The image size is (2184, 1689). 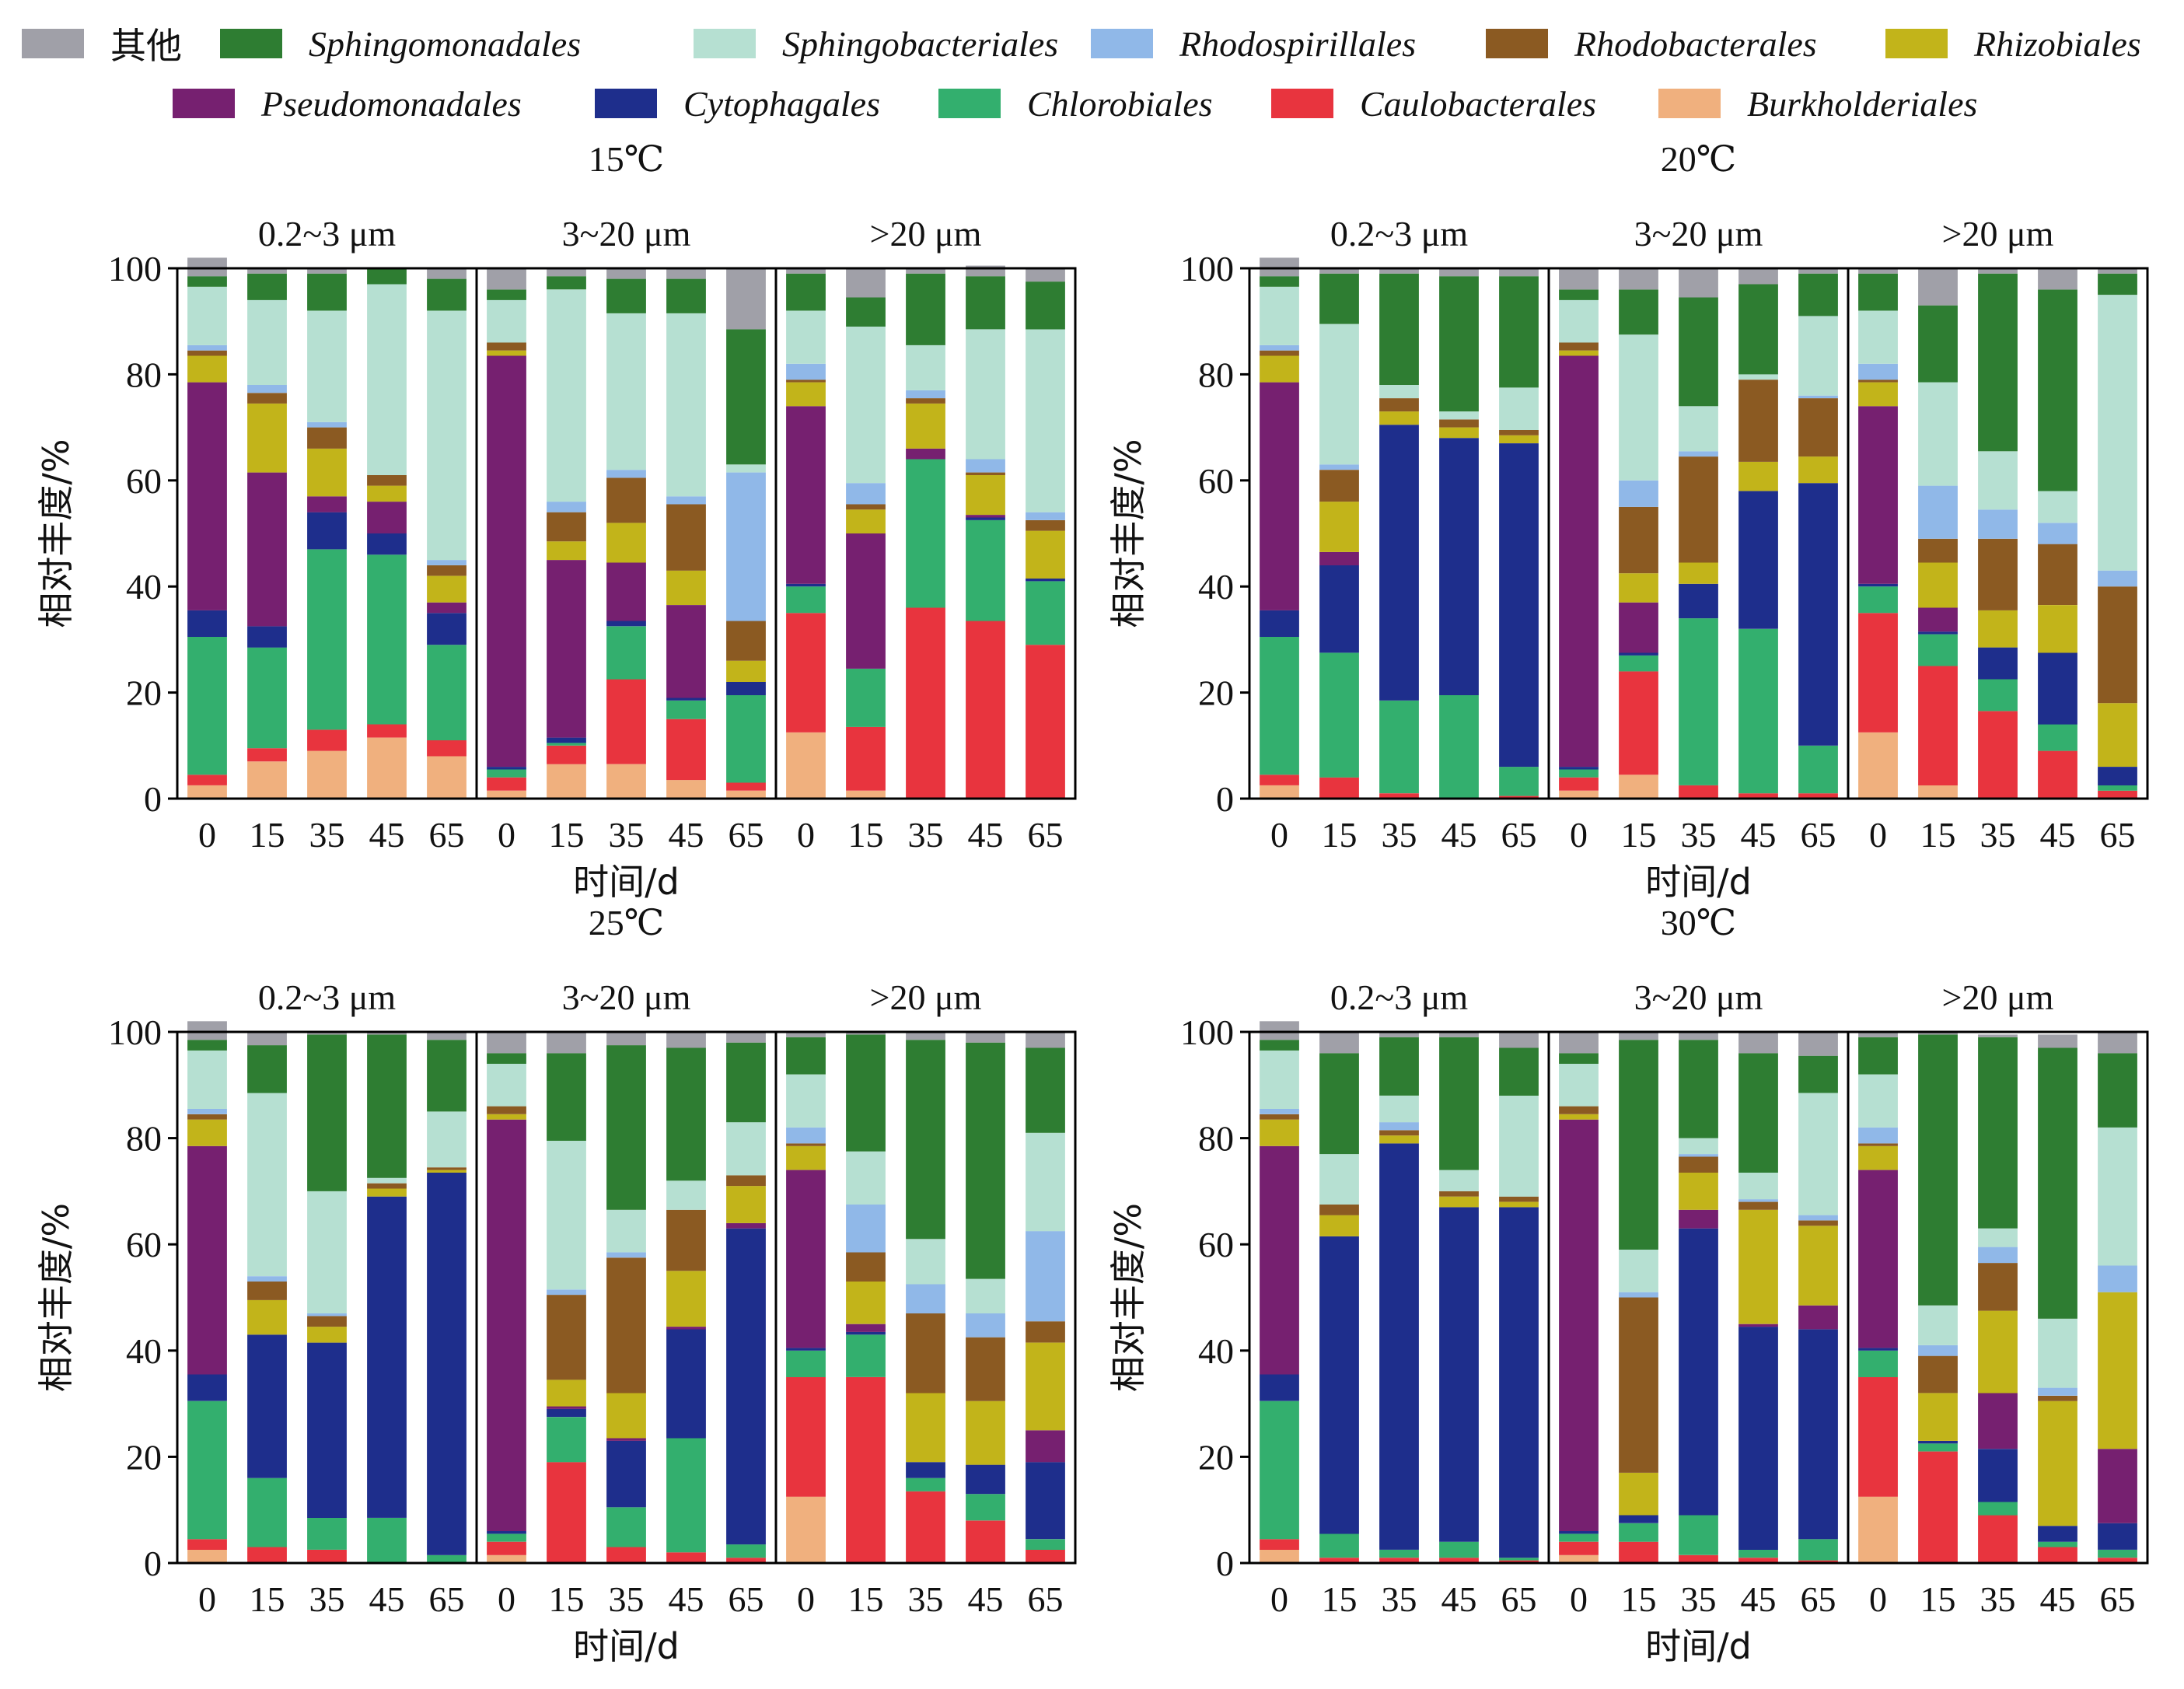 I want to click on y-tick-label: 60, so click(x=1216, y=1244).